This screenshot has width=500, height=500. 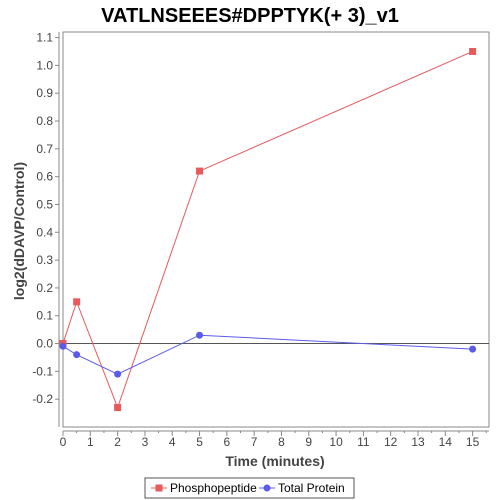 What do you see at coordinates (250, 16) in the screenshot?
I see `chart-title: VATLNSEEES#DPPTYK(+ 3)_v1` at bounding box center [250, 16].